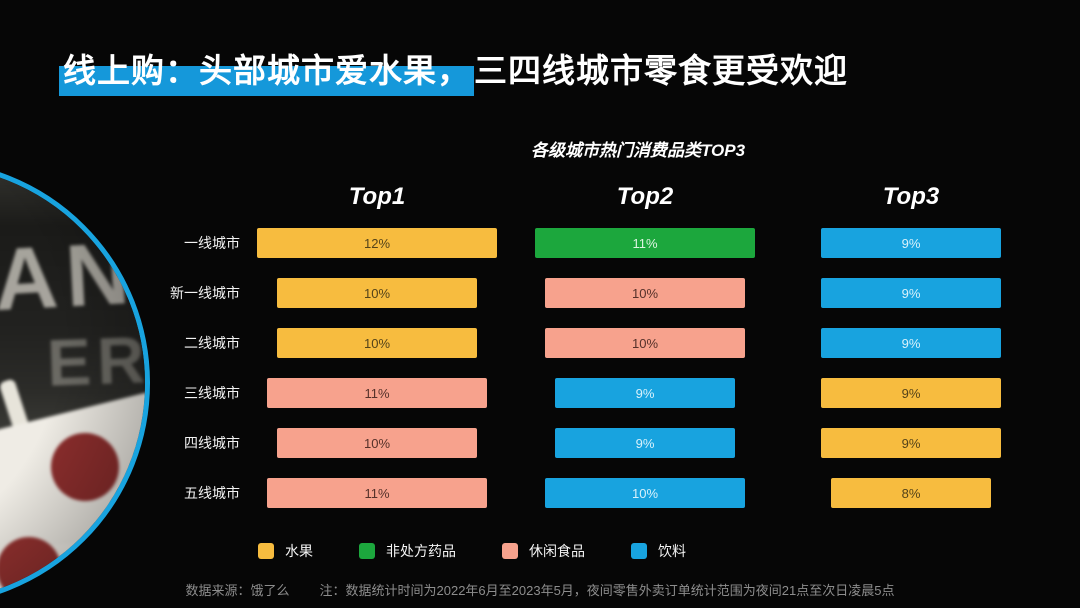 The image size is (1080, 608). Describe the element at coordinates (557, 551) in the screenshot. I see `legend-label: 休闲食品` at that location.